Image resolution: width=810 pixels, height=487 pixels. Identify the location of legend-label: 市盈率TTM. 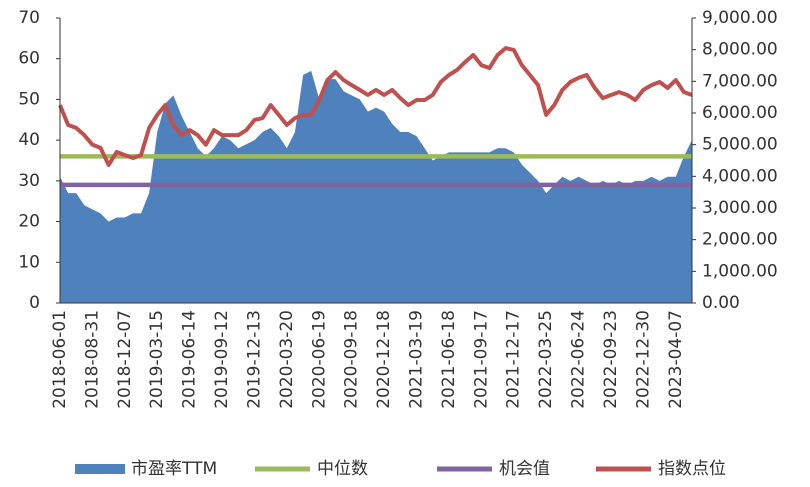
(174, 469).